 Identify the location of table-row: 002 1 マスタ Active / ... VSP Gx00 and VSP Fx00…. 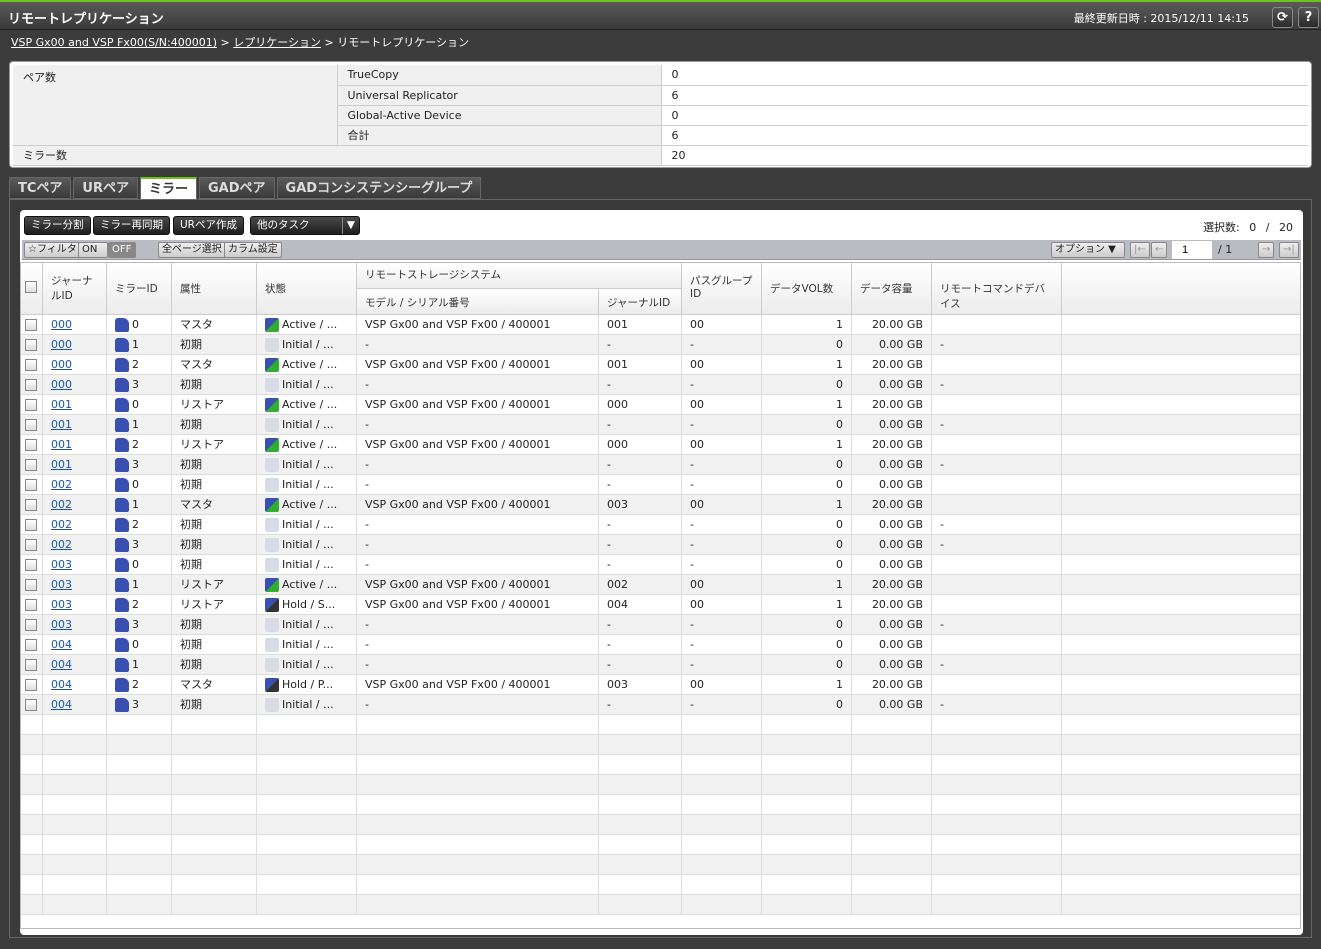
(660, 505).